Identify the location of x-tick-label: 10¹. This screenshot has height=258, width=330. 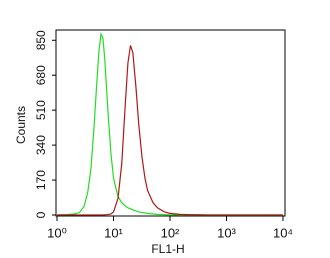
(113, 232).